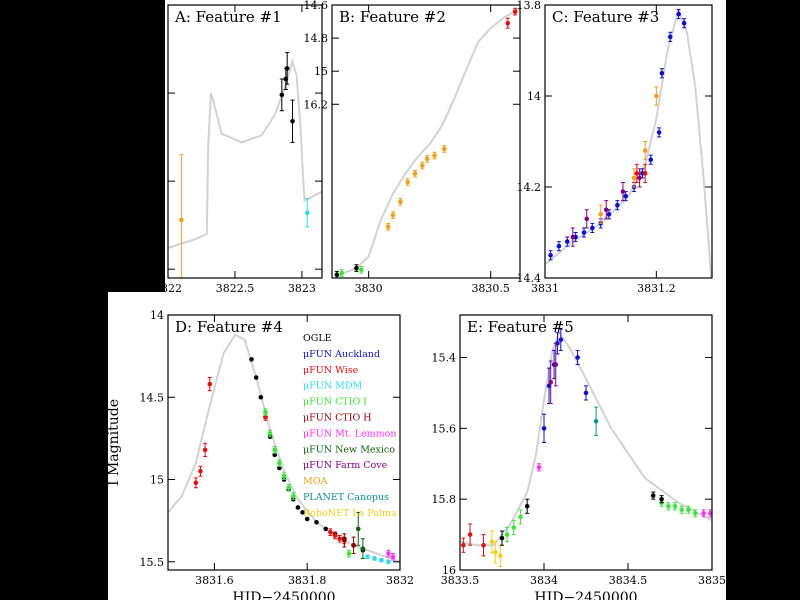 This screenshot has width=800, height=600. What do you see at coordinates (331, 370) in the screenshot?
I see `legend-entry: μFUN Wise` at bounding box center [331, 370].